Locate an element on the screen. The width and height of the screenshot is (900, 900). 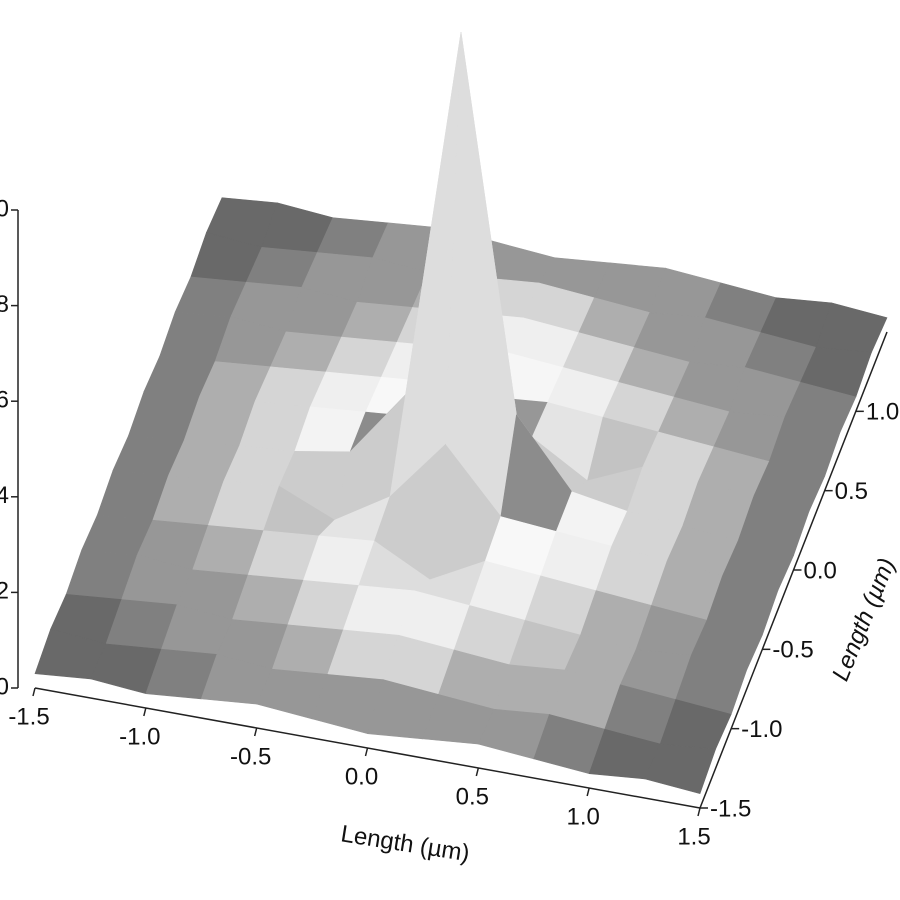
y-tick-label: 1.0 is located at coordinates (882, 412).